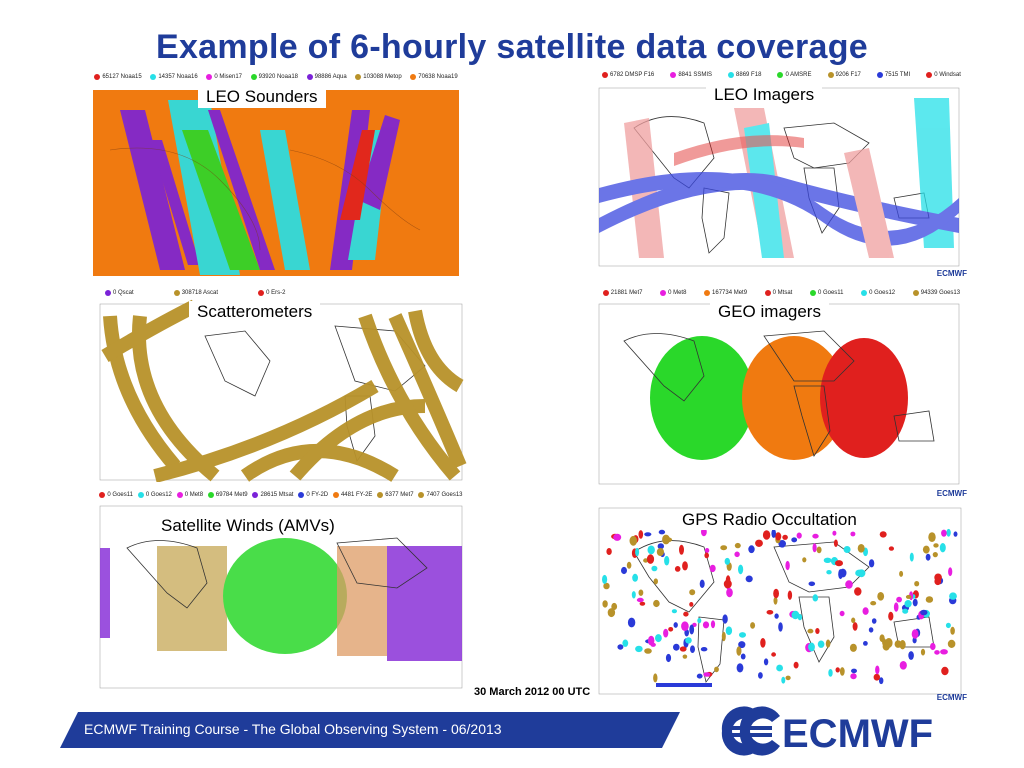  Describe the element at coordinates (399, 495) in the screenshot. I see `legend-label: 6377 Met7` at that location.